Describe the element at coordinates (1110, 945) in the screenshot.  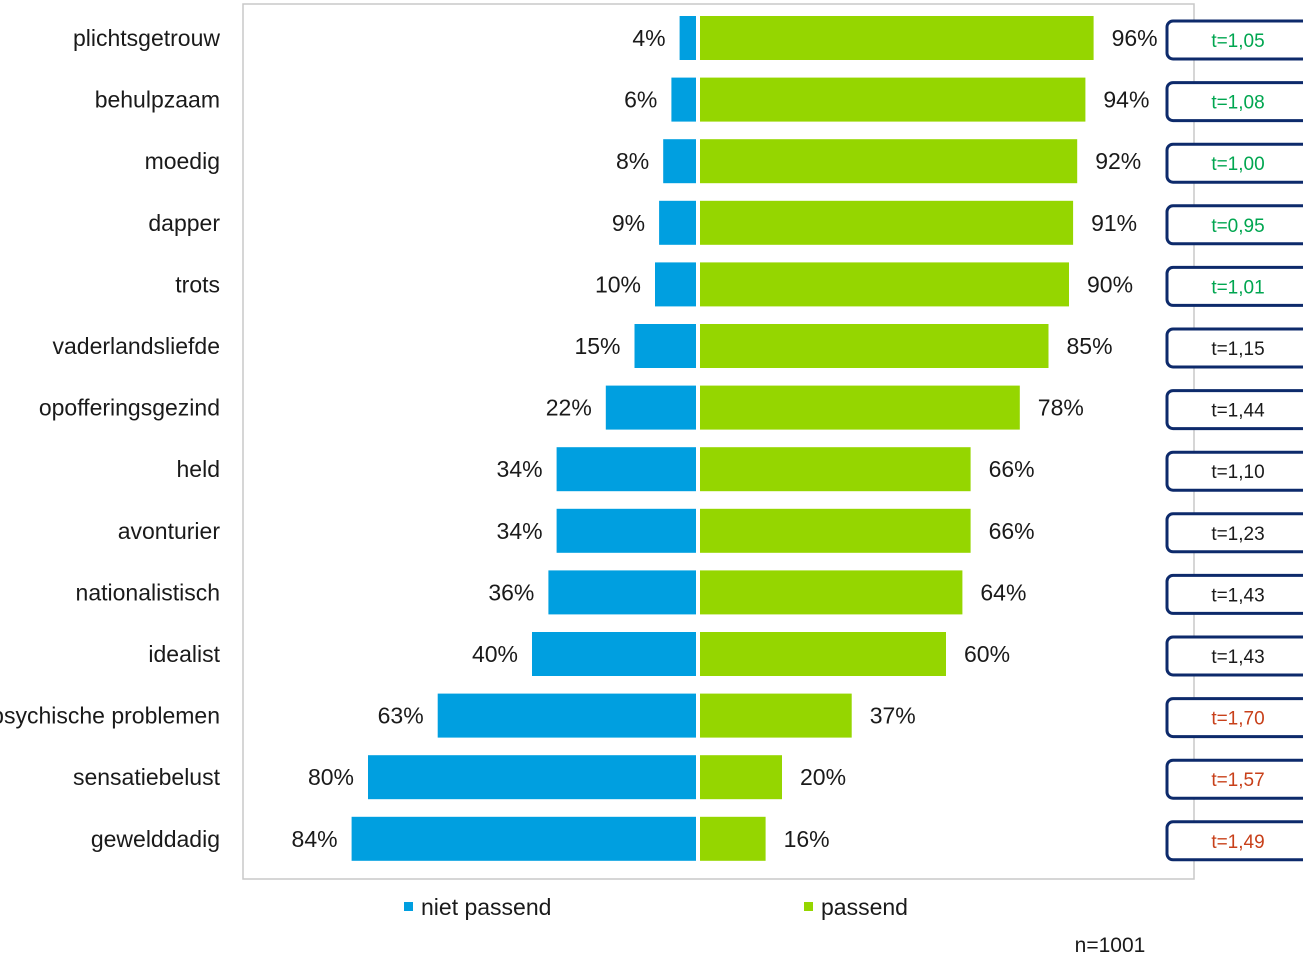
I see `sample-size-label: n=1001` at that location.